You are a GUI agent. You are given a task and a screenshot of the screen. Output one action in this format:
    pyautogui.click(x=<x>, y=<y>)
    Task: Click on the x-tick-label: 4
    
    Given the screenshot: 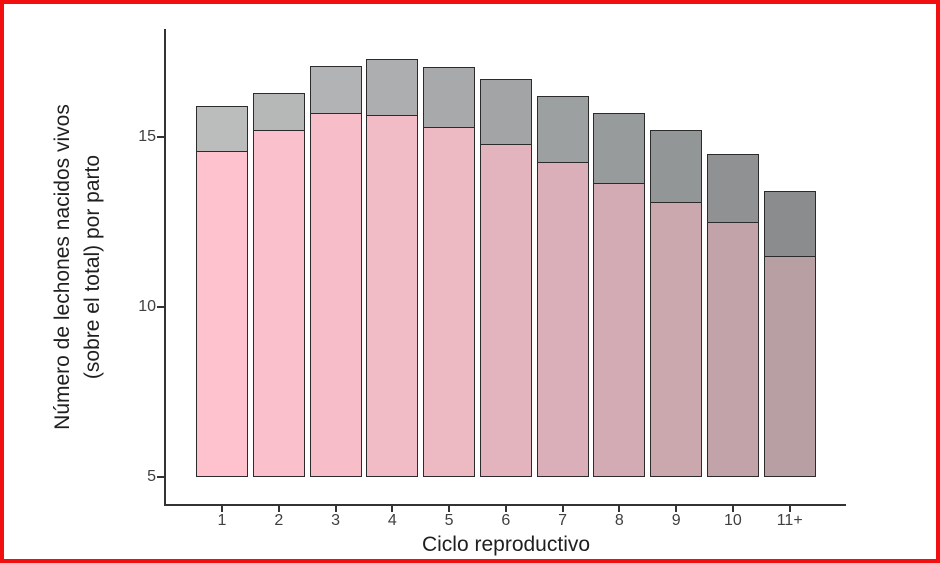 What is the action you would take?
    pyautogui.click(x=392, y=520)
    